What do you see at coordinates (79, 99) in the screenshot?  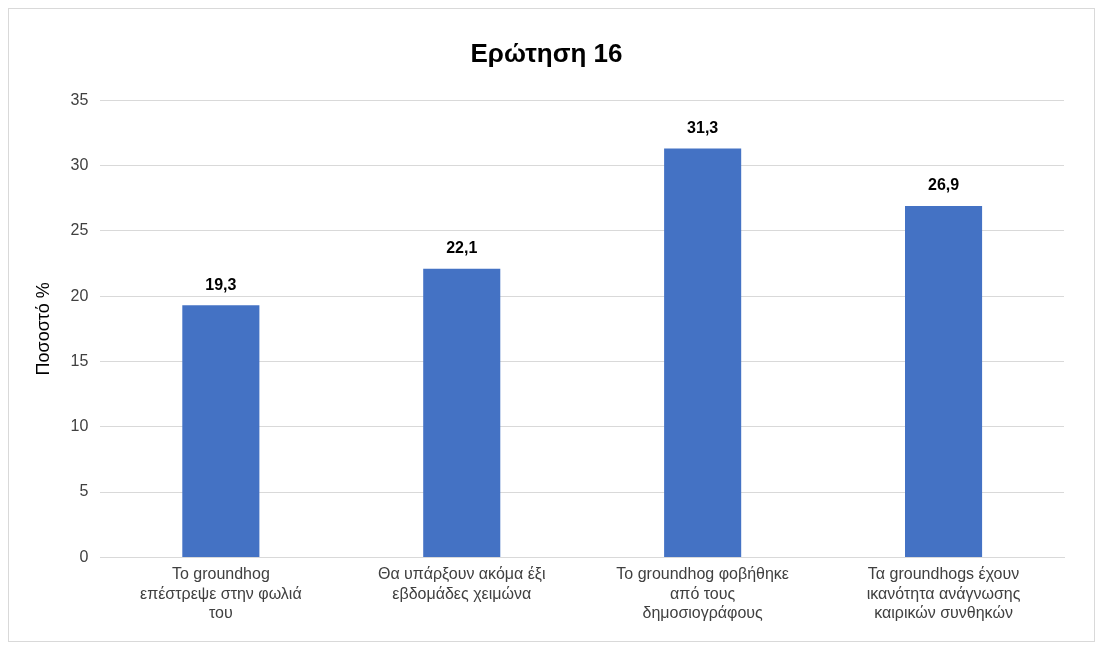 I see `y-tick-label: 35` at bounding box center [79, 99].